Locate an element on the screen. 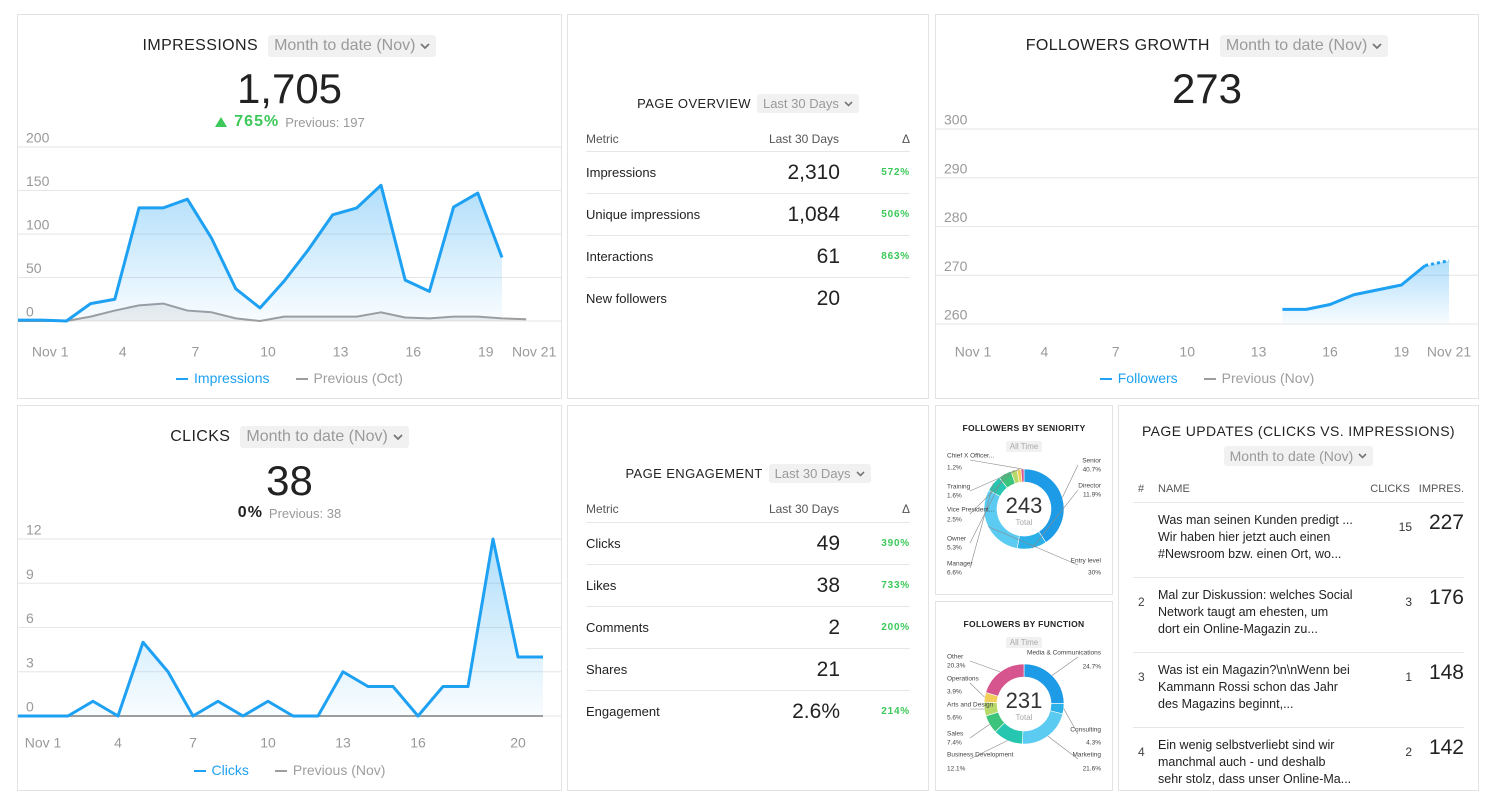  metric-value: 2.6% is located at coordinates (816, 711).